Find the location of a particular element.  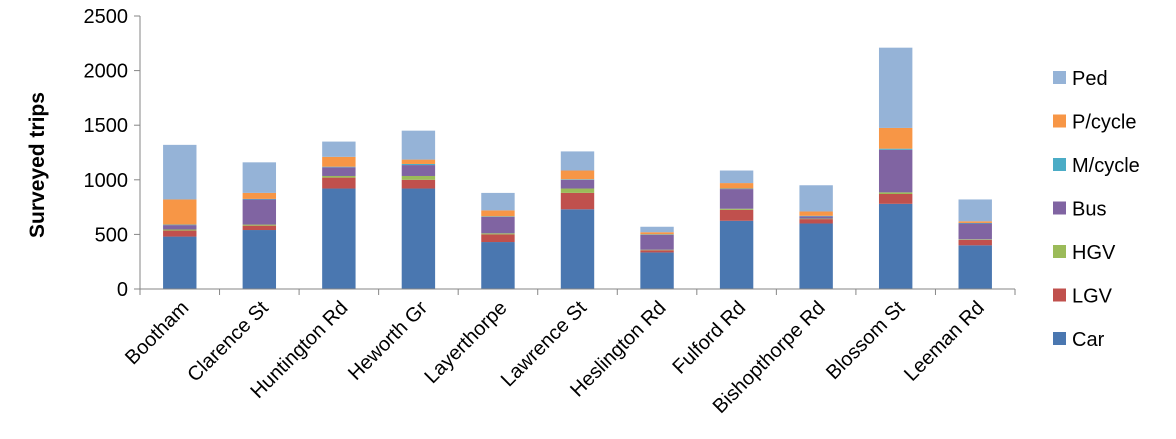

bar-ped-huntington-rd is located at coordinates (339, 149).